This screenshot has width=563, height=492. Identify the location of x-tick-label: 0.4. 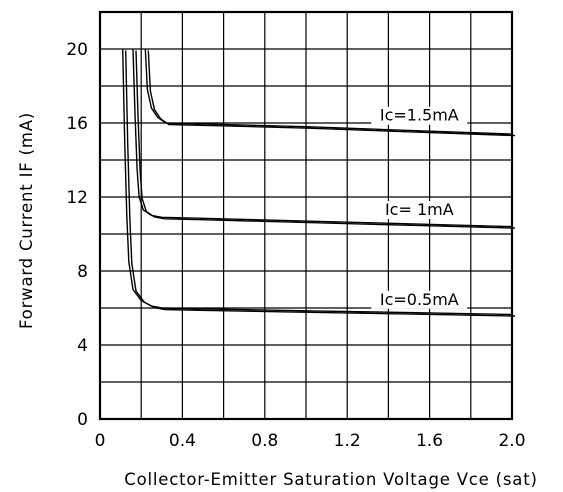
(182, 441).